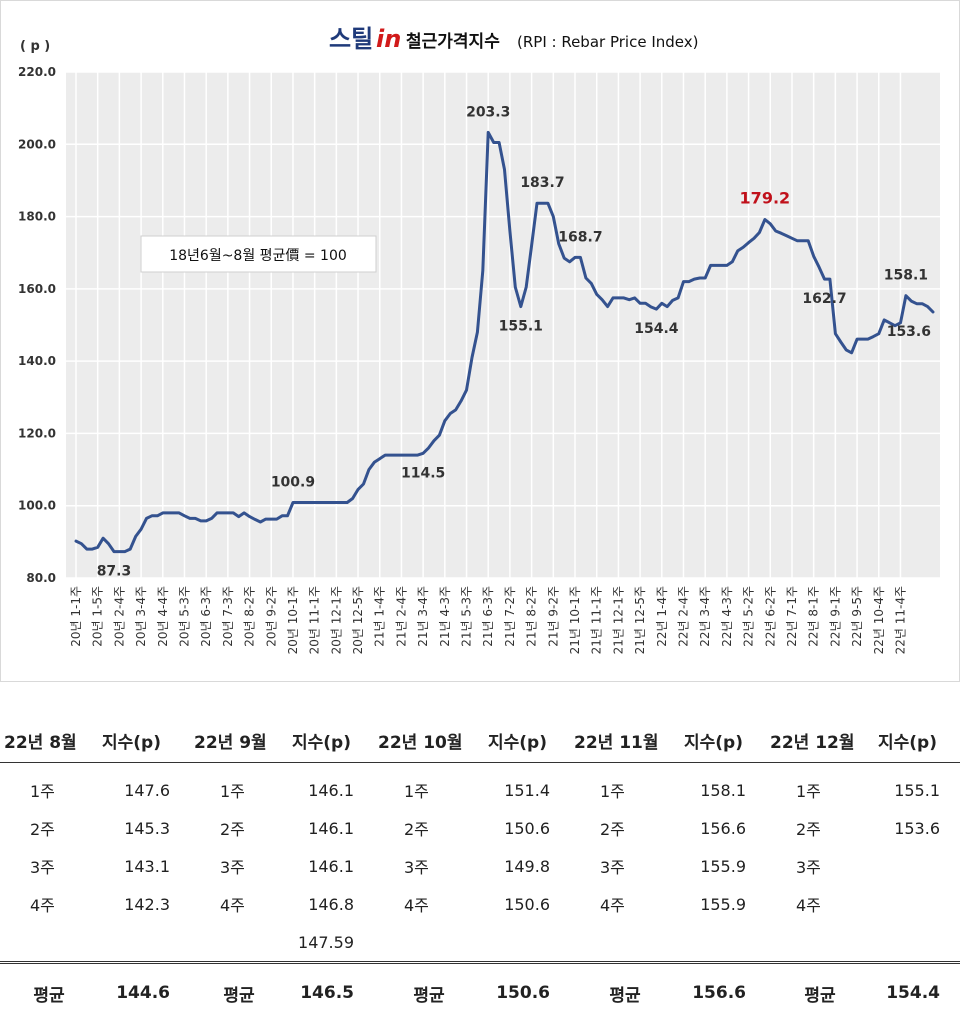  I want to click on x-tick-label: 22년 8-1주, so click(814, 616).